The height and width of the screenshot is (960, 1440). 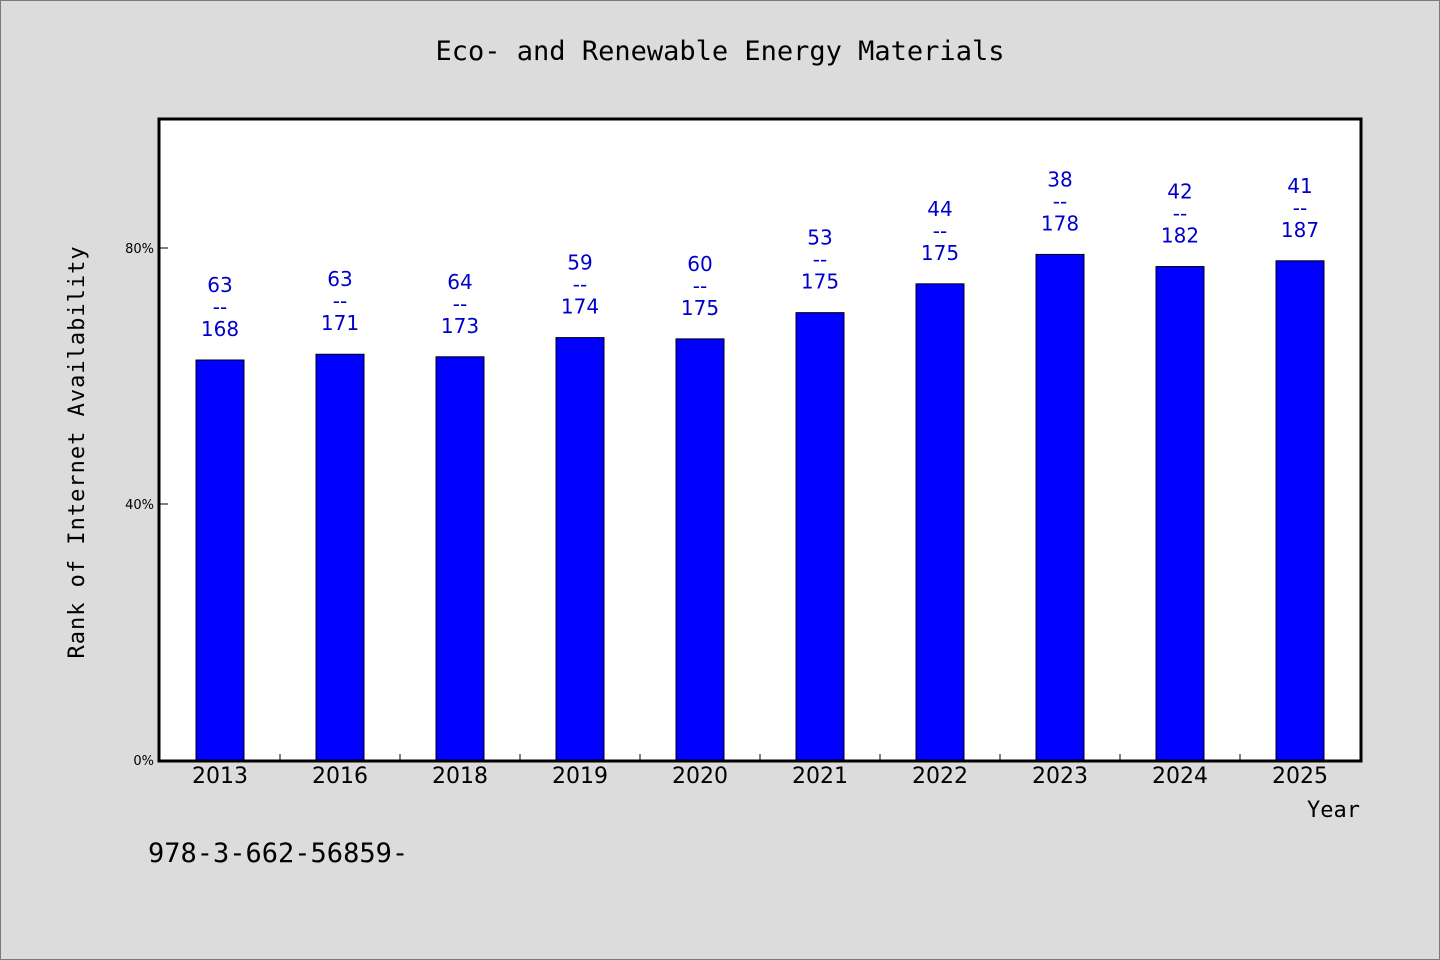 What do you see at coordinates (219, 285) in the screenshot?
I see `data-label-top-2013: 63` at bounding box center [219, 285].